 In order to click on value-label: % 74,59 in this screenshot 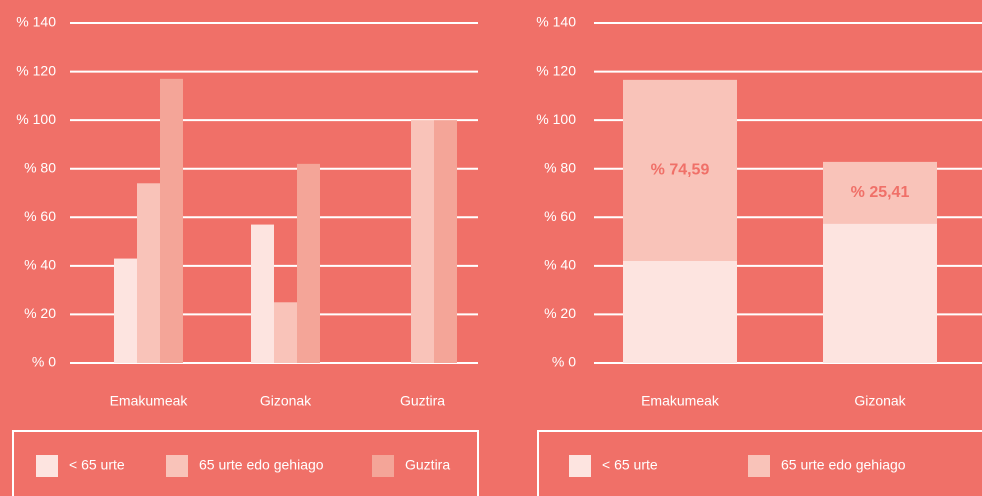, I will do `click(680, 170)`.